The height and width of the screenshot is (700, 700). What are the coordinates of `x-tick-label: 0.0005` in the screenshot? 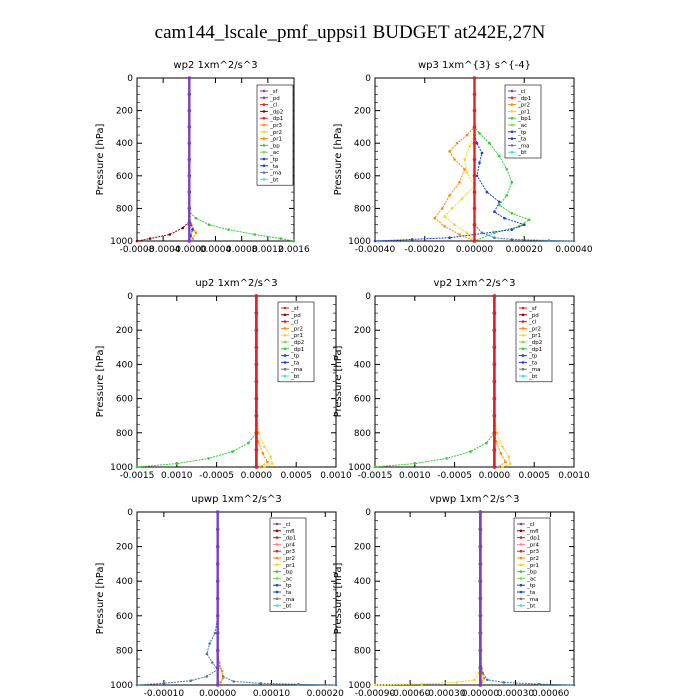 It's located at (534, 476).